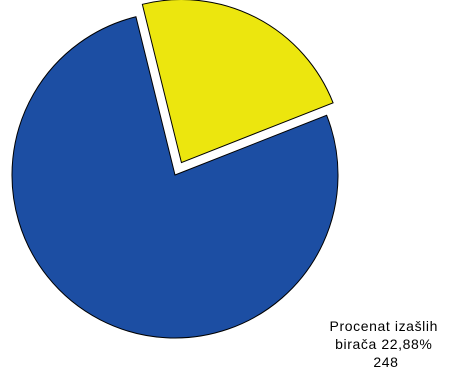 The height and width of the screenshot is (380, 455). What do you see at coordinates (385, 362) in the screenshot?
I see `slice-label-line-3: 248` at bounding box center [385, 362].